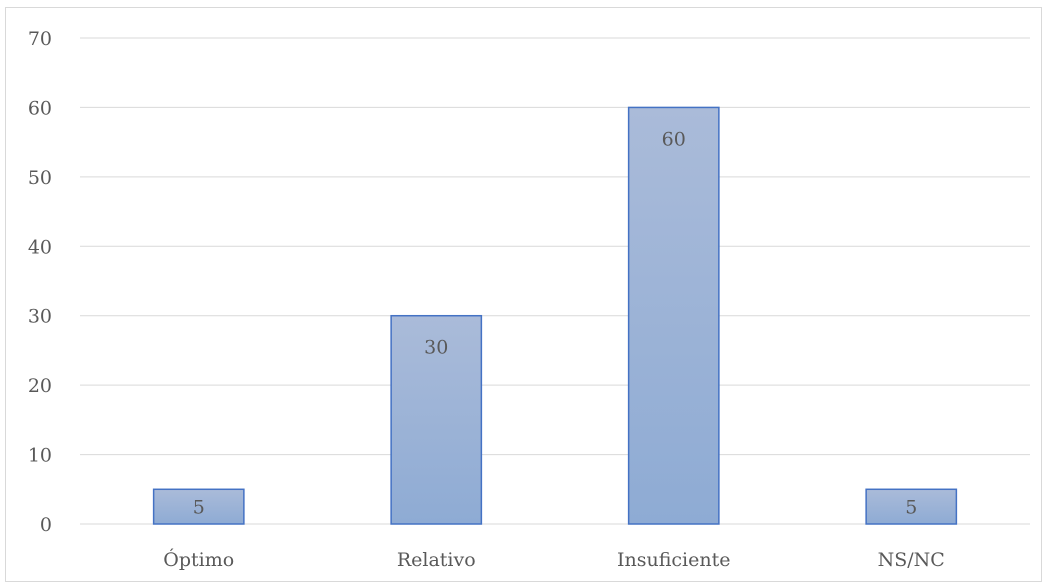  Describe the element at coordinates (673, 560) in the screenshot. I see `x-category-label: Insuficiente` at that location.